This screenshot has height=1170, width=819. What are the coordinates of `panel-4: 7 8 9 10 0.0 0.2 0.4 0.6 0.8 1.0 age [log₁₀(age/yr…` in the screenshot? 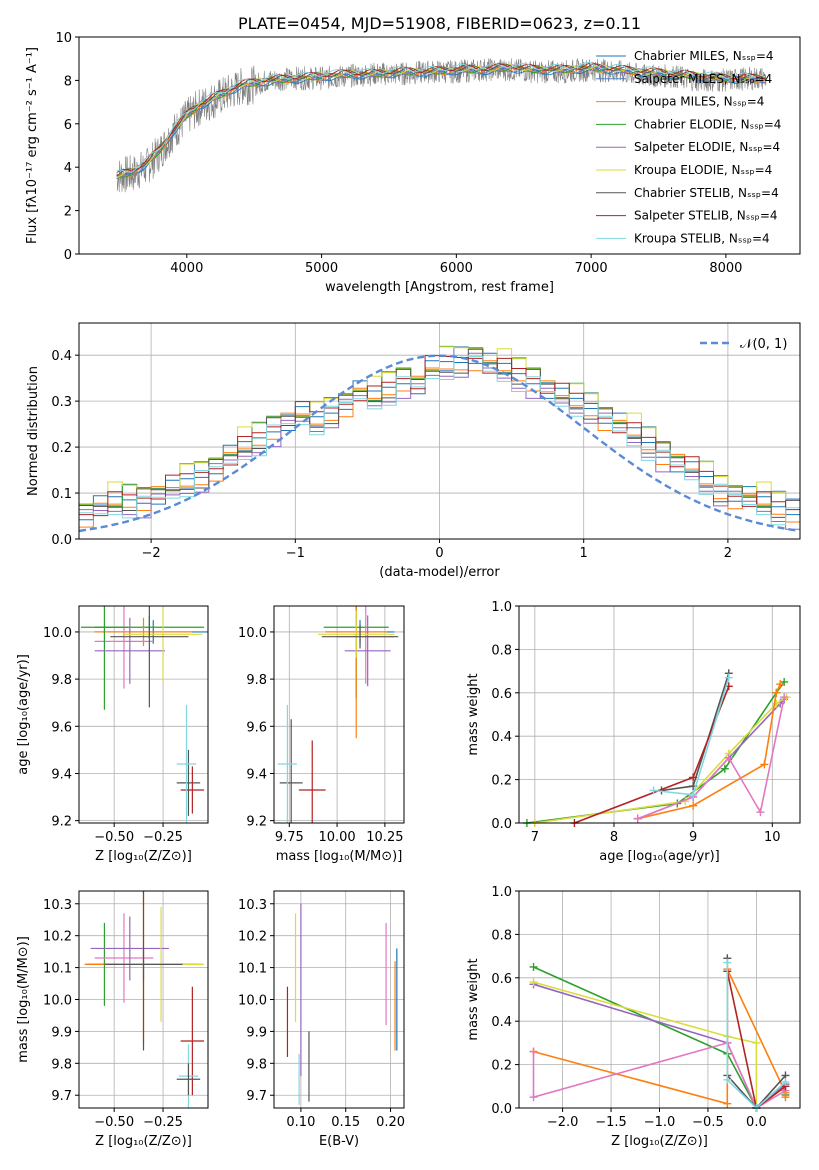 It's located at (633, 732).